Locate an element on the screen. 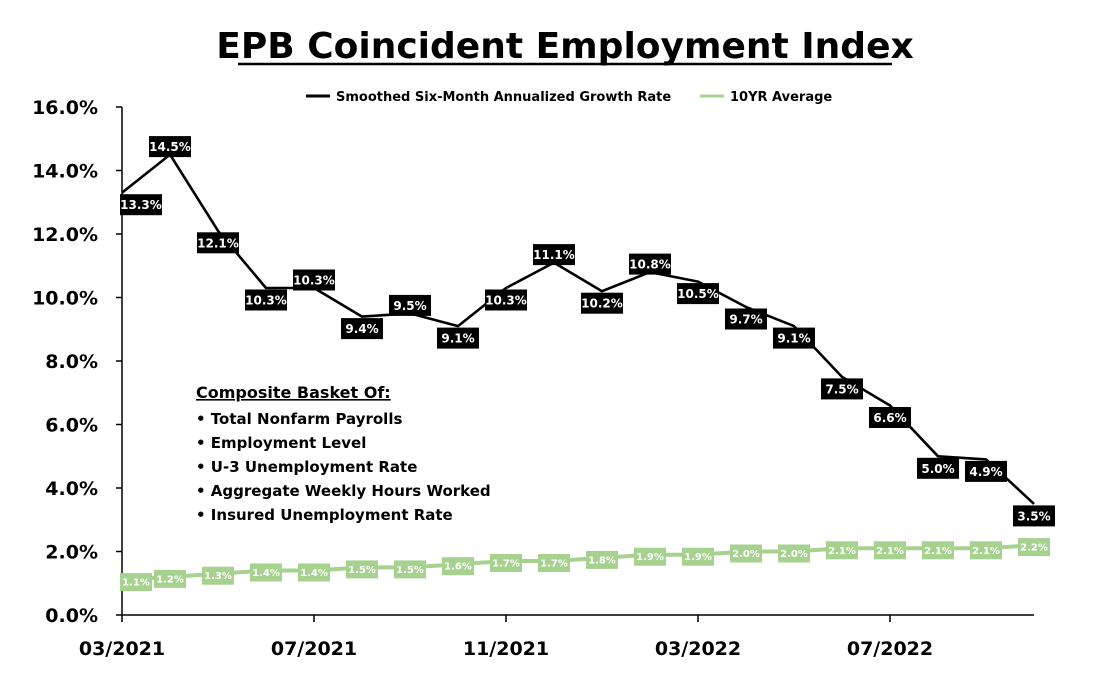 The width and height of the screenshot is (1106, 694). y-tick-label: 16.0% is located at coordinates (65, 108).